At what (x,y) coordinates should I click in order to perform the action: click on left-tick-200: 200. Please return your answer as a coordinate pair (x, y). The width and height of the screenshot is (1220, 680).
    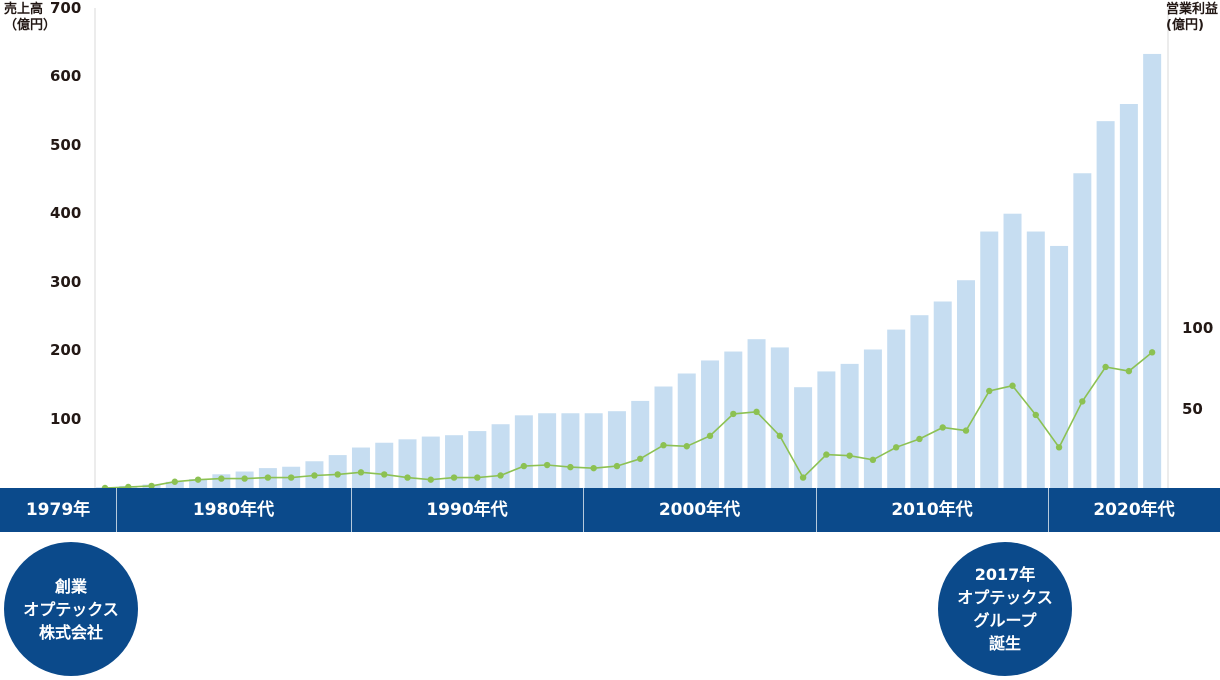
    Looking at the image, I should click on (66, 350).